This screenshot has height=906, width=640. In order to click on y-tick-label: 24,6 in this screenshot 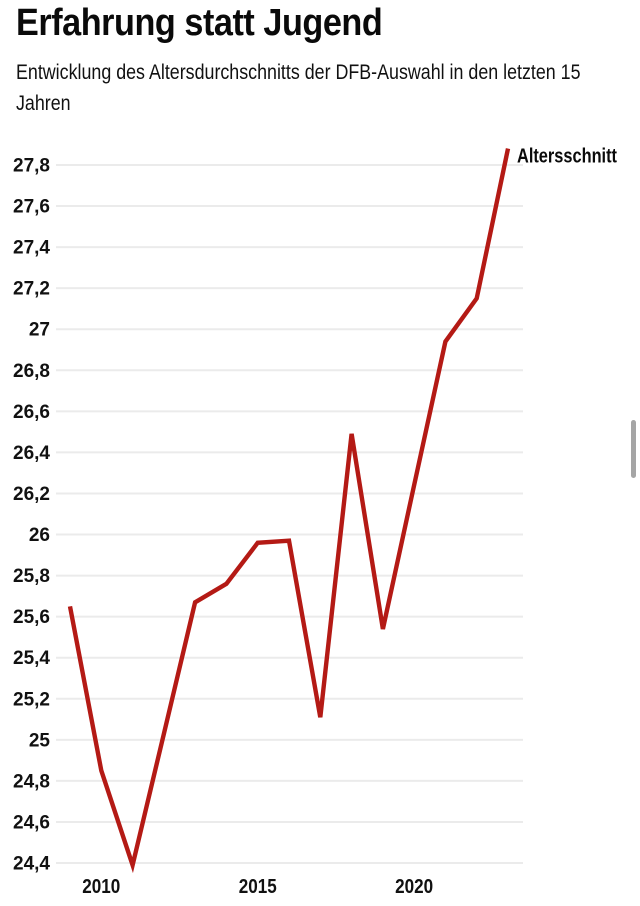, I will do `click(31, 822)`.